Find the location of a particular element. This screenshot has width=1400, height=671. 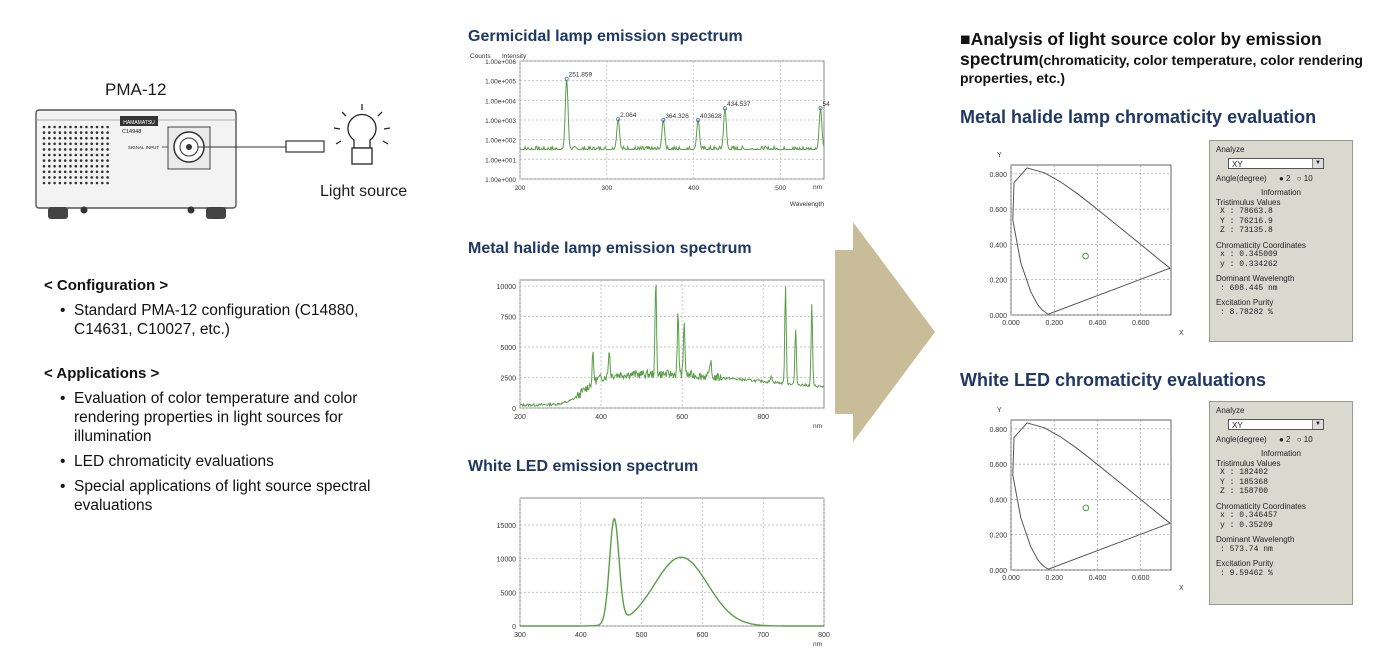

peak-label: 54675 is located at coordinates (826, 104).